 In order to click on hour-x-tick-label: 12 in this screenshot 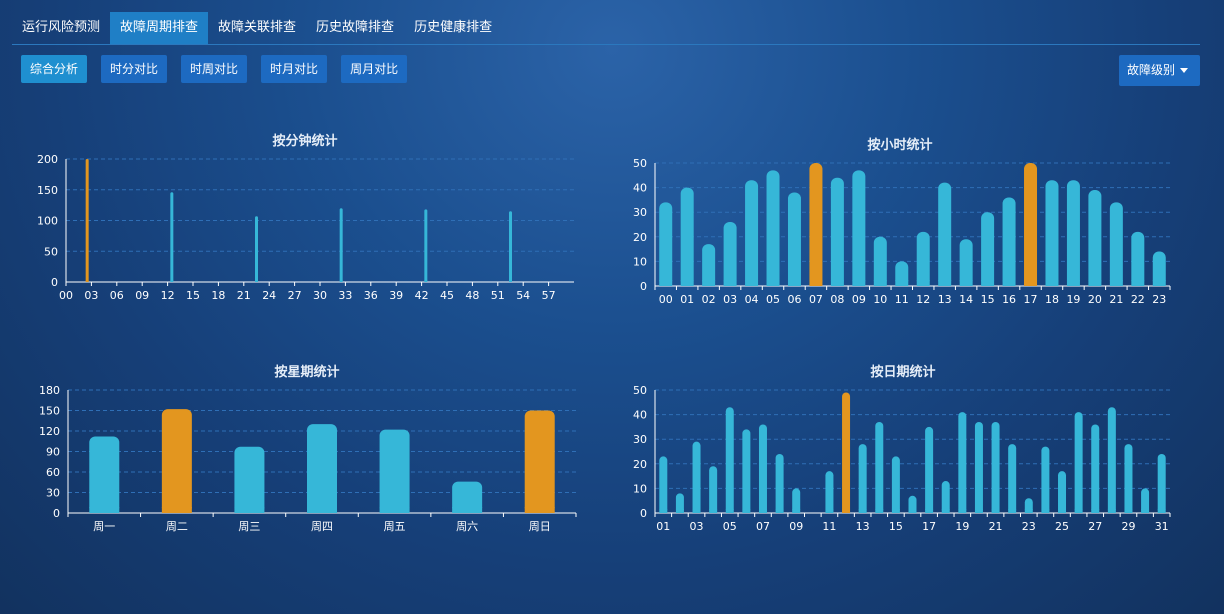, I will do `click(923, 299)`.